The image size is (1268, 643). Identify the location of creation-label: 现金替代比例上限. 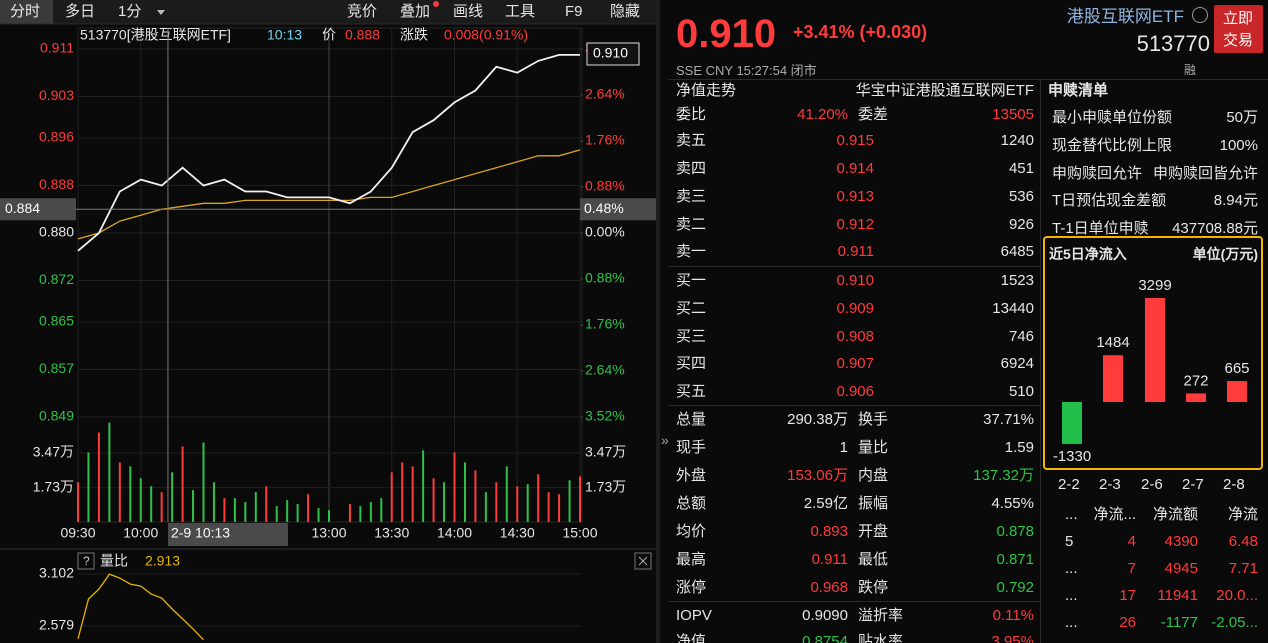
(1112, 145).